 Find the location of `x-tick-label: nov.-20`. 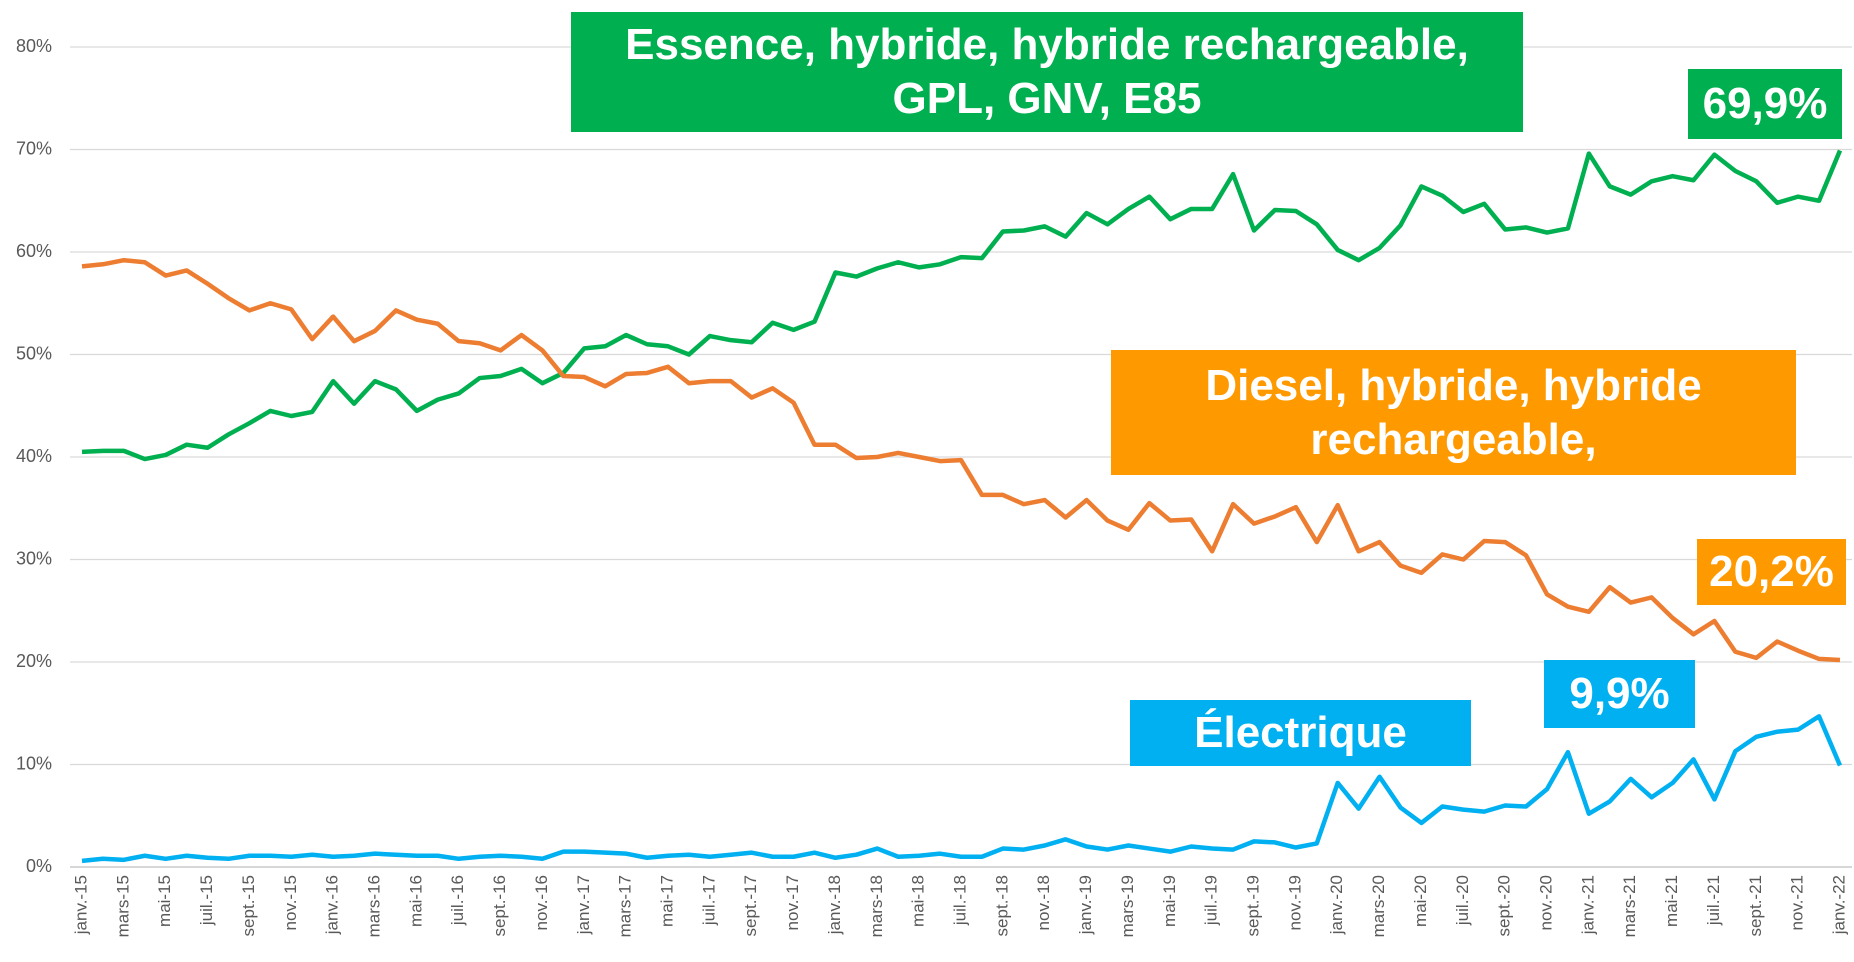

x-tick-label: nov.-20 is located at coordinates (1545, 902).